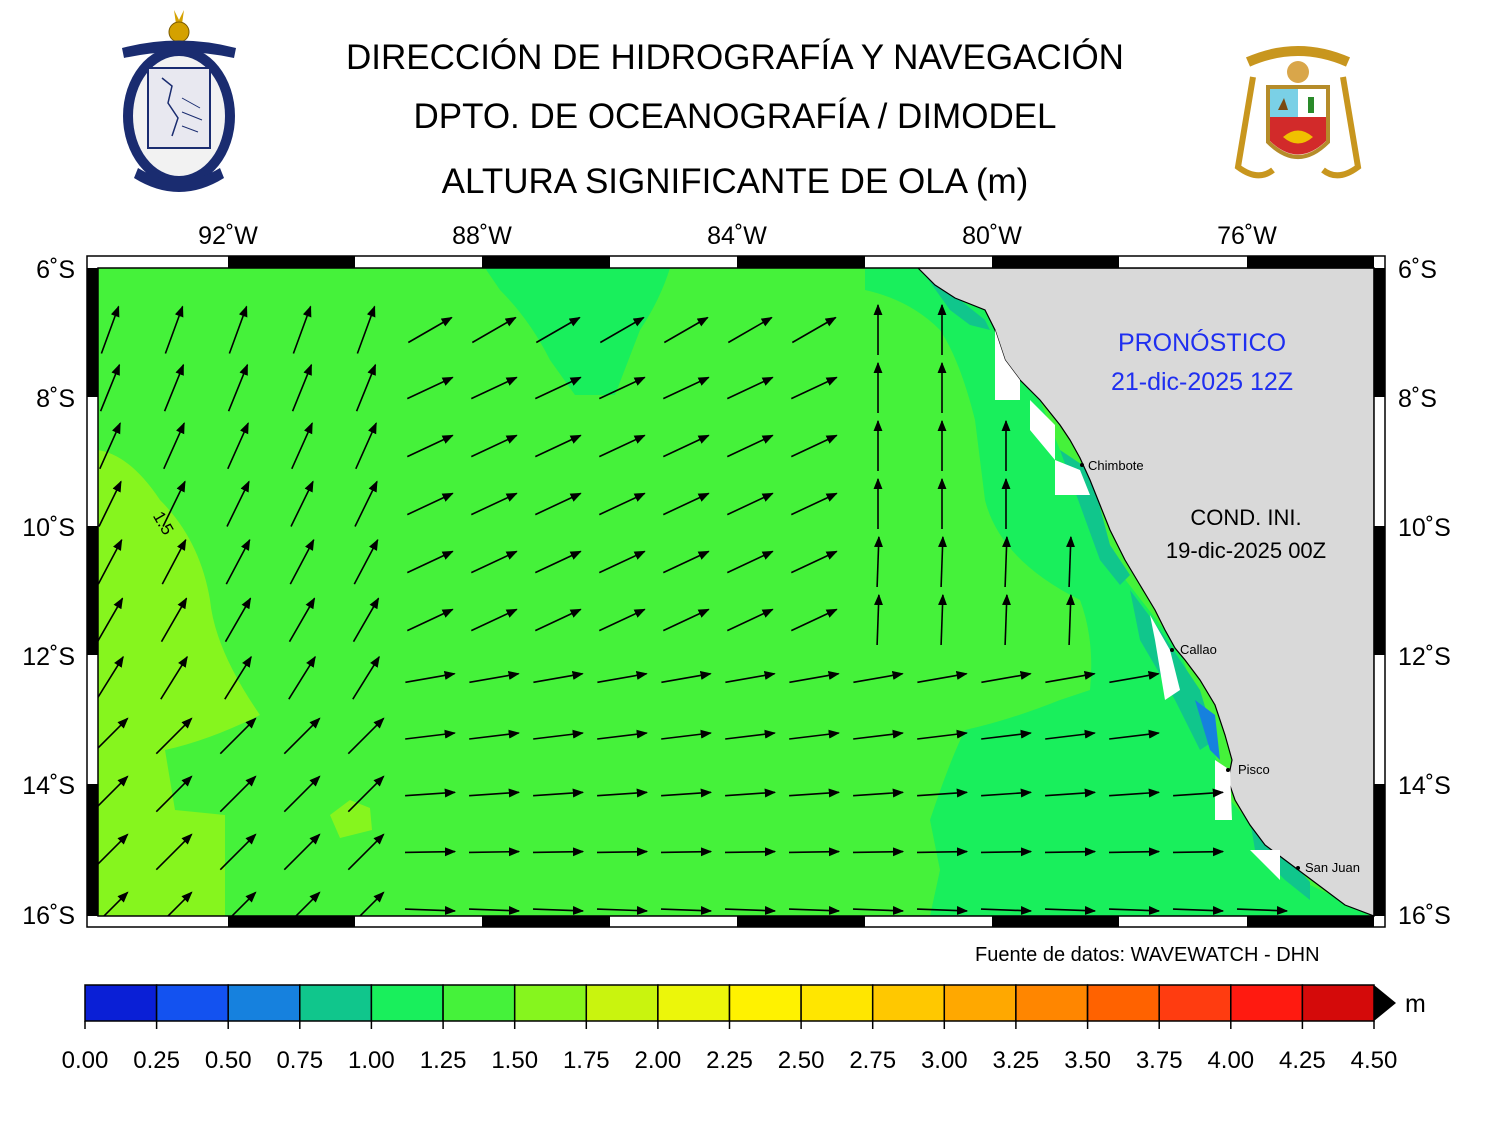 The image size is (1487, 1125). Describe the element at coordinates (1198, 649) in the screenshot. I see `city-label: Callao` at that location.